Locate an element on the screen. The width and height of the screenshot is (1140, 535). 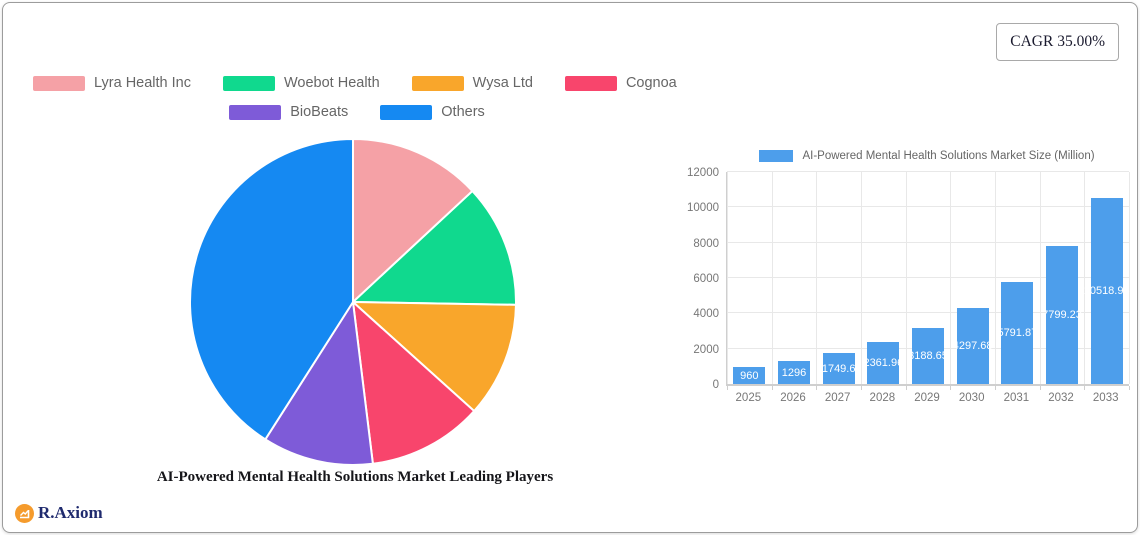
x-tick-label: 2033 is located at coordinates (1105, 398).